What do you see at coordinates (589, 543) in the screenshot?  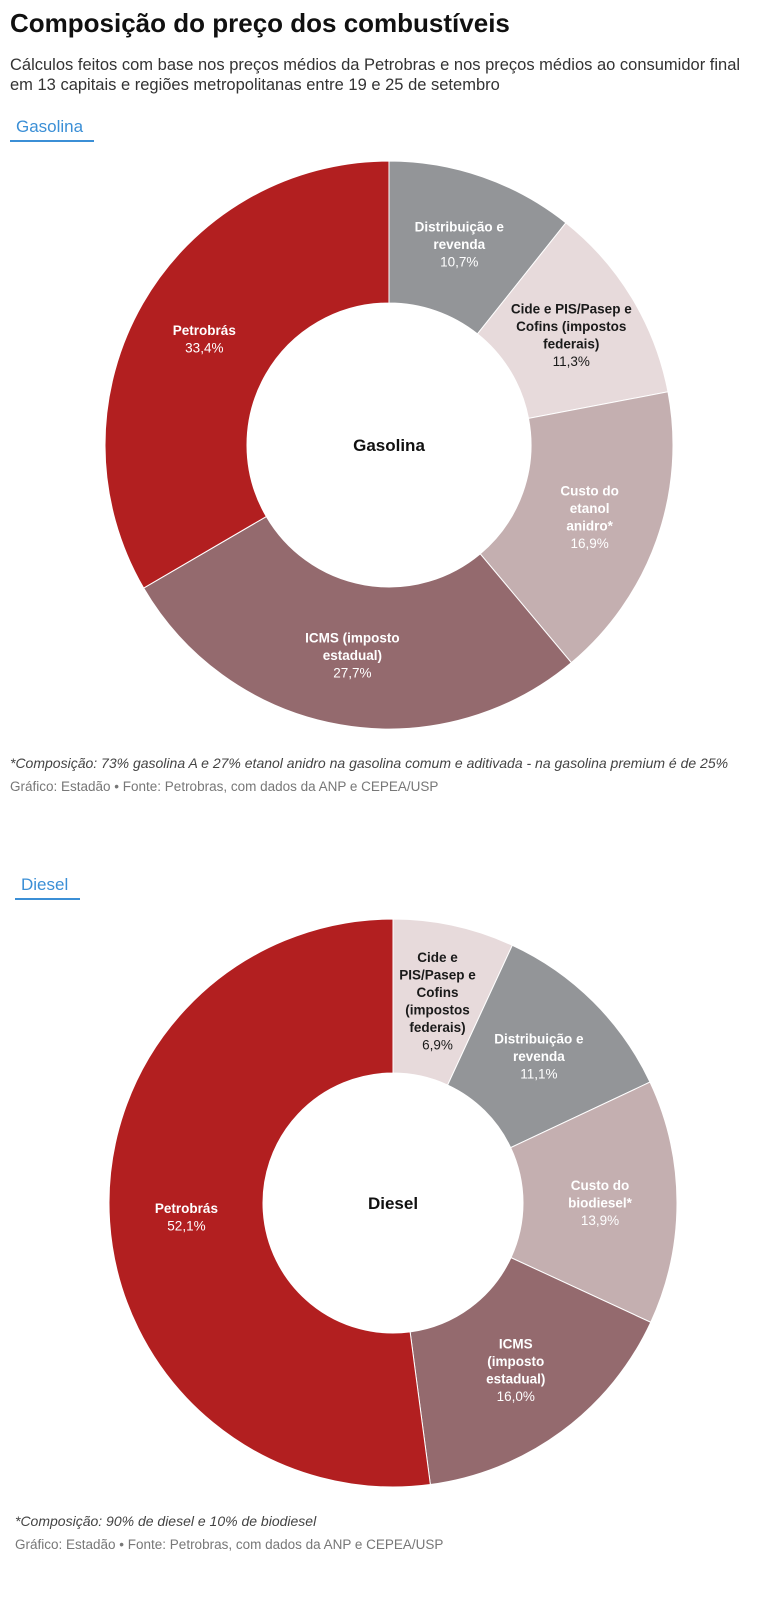 I see `slice-value-custo-do-etanol-anidro: 16,9%` at bounding box center [589, 543].